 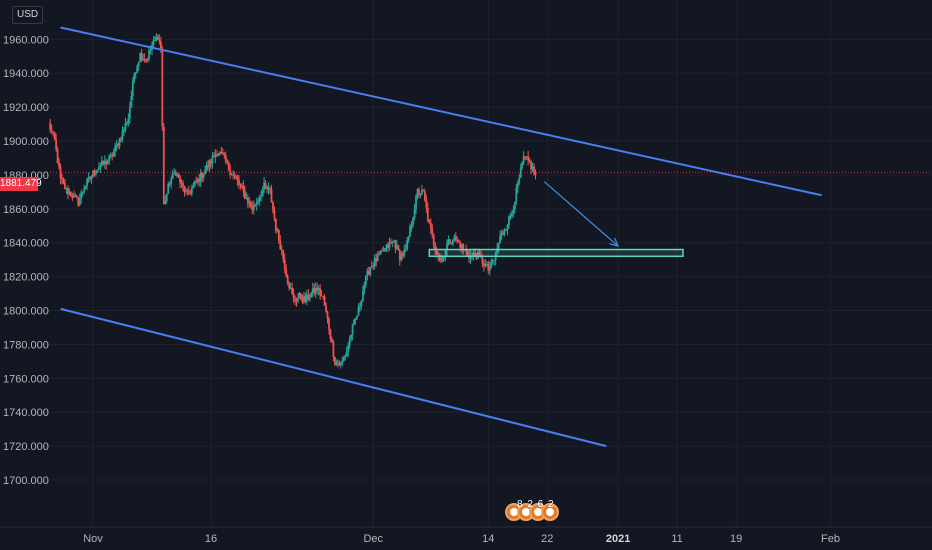 What do you see at coordinates (618, 539) in the screenshot?
I see `time-tick-label: 2021` at bounding box center [618, 539].